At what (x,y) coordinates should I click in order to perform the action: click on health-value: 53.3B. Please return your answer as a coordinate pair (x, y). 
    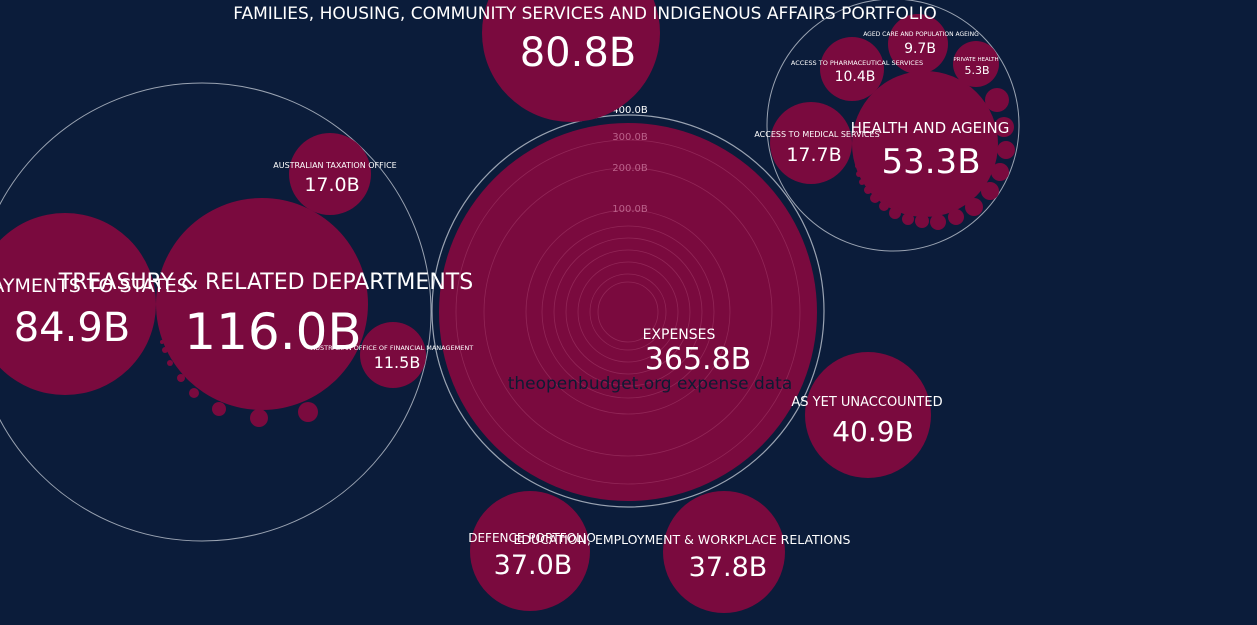
    Looking at the image, I should click on (930, 162).